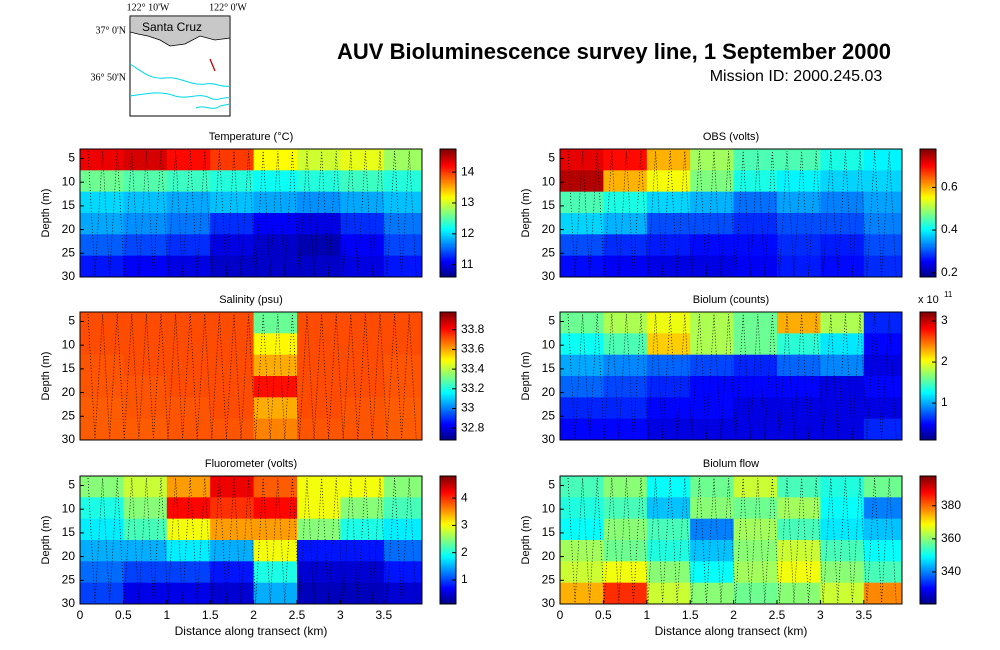 The height and width of the screenshot is (650, 1000). Describe the element at coordinates (560, 615) in the screenshot. I see `x-tick-label: 0` at that location.